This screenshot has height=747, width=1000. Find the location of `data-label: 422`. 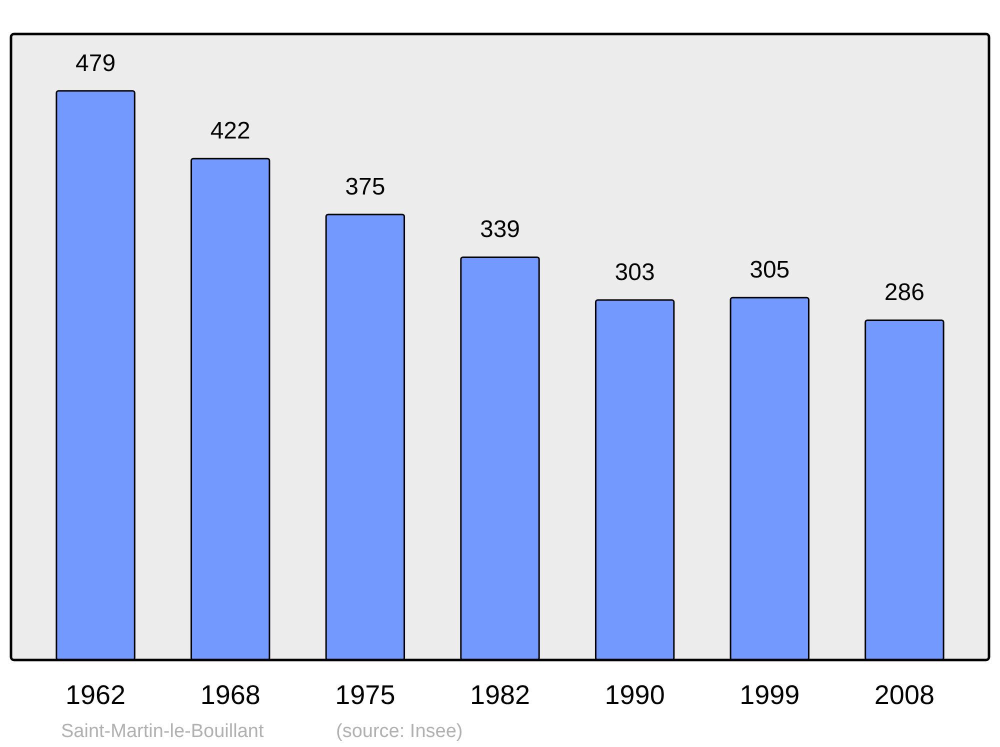

data-label: 422 is located at coordinates (230, 131).